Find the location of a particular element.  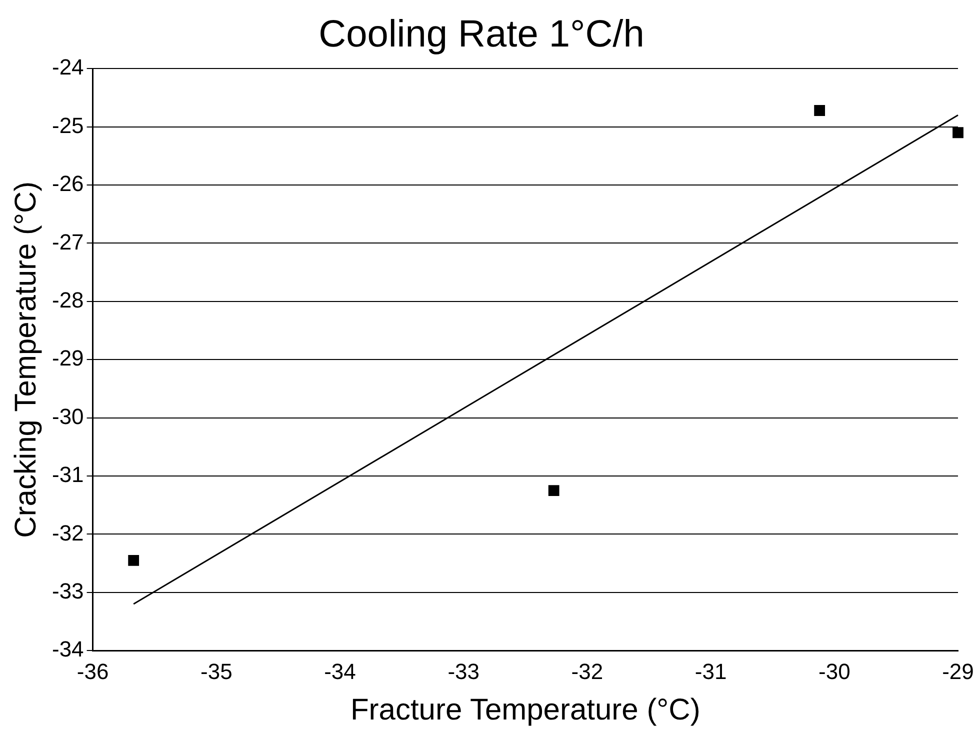

x-tick-label: -31 is located at coordinates (710, 671).